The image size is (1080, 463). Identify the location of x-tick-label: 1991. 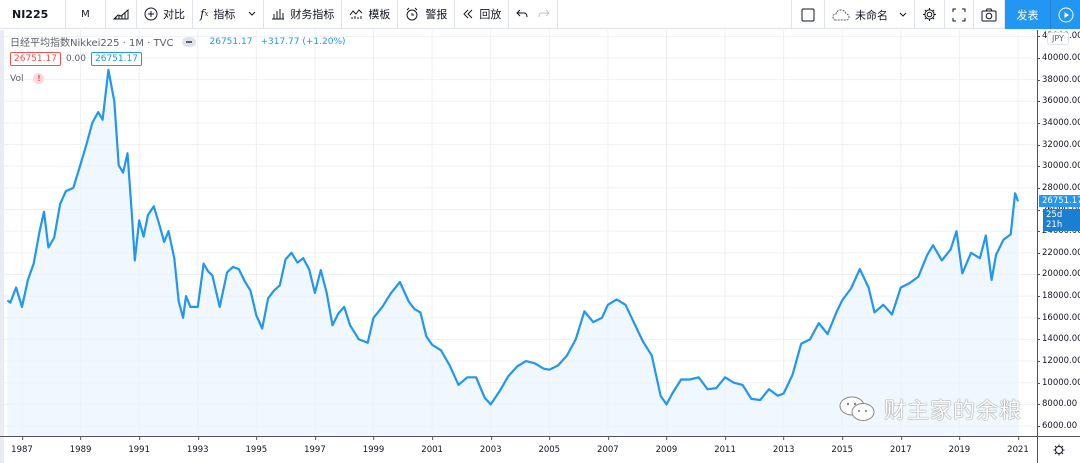
(139, 446).